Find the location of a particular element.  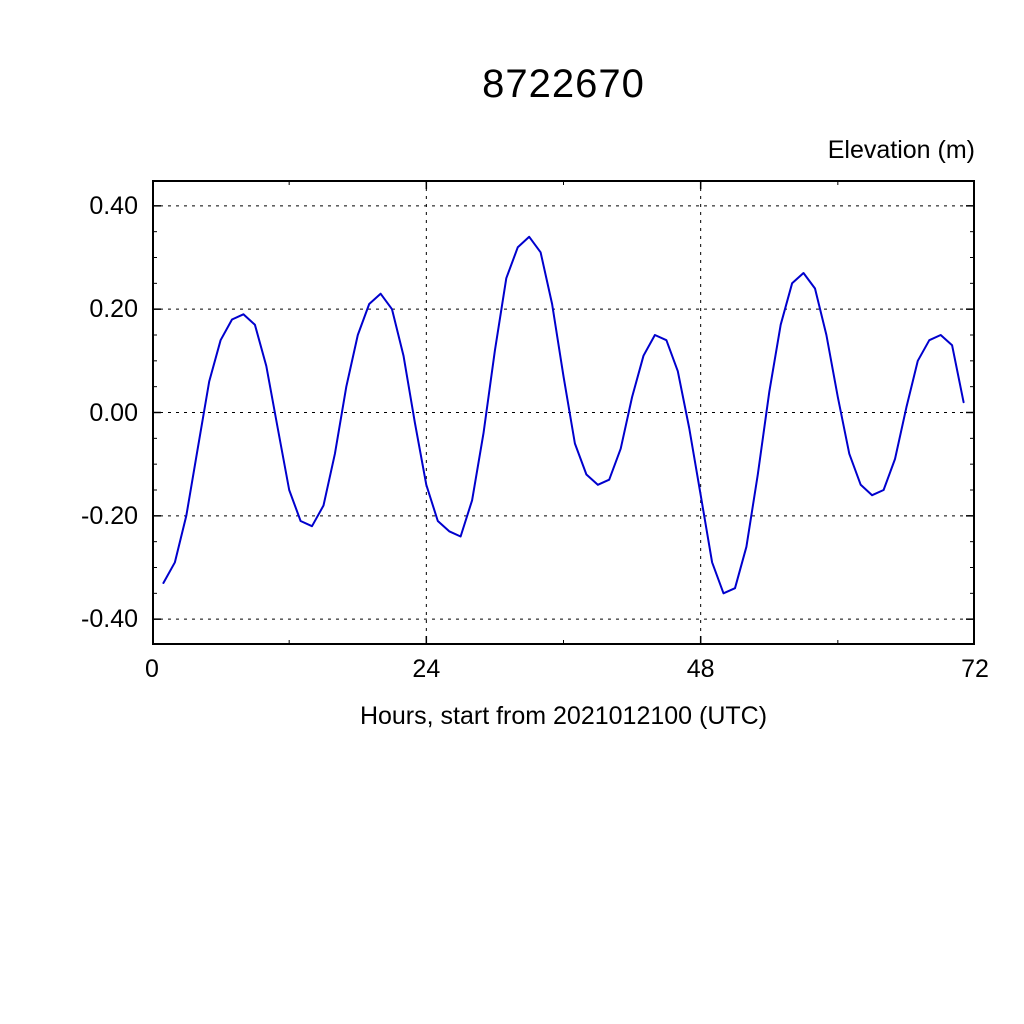

chart-title: 8722670 is located at coordinates (563, 84).